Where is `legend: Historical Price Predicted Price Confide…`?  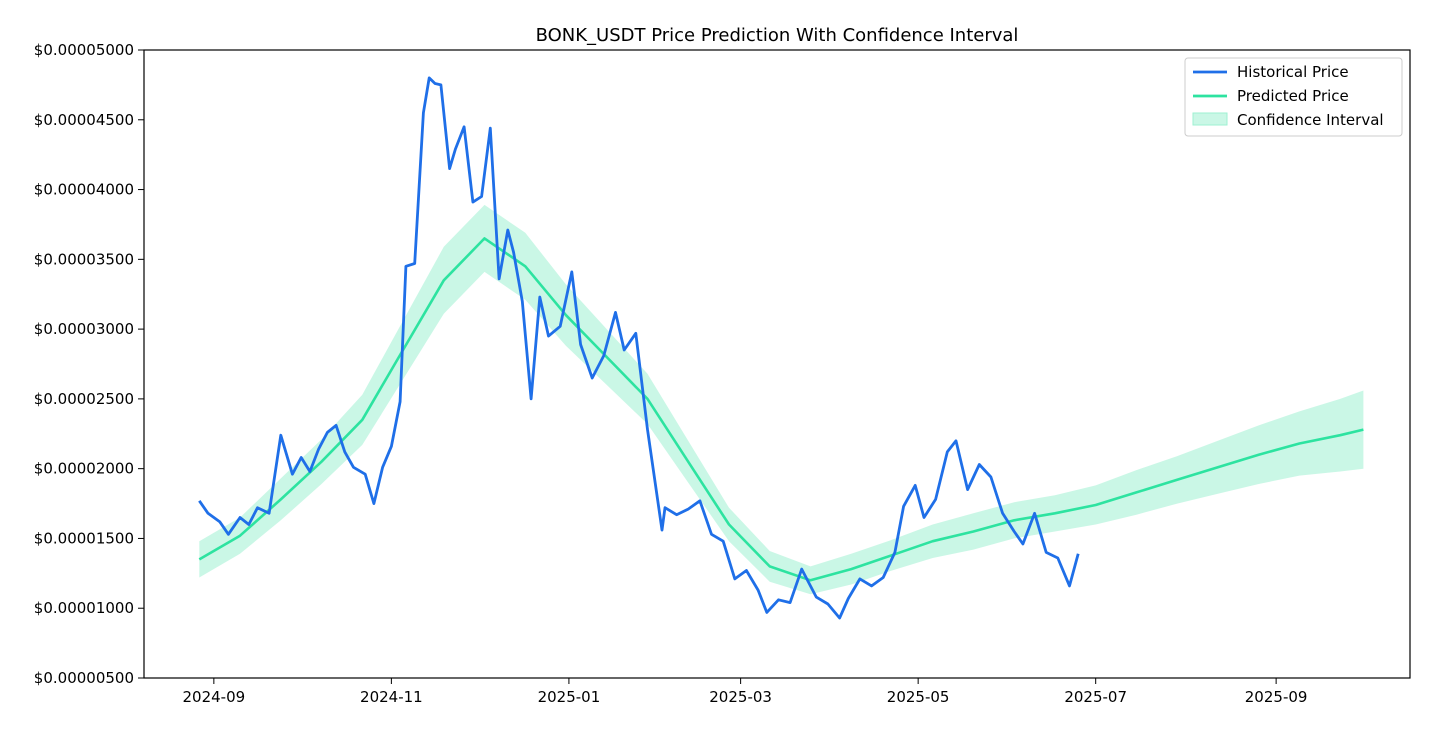 legend: Historical Price Predicted Price Confide… is located at coordinates (1293, 97).